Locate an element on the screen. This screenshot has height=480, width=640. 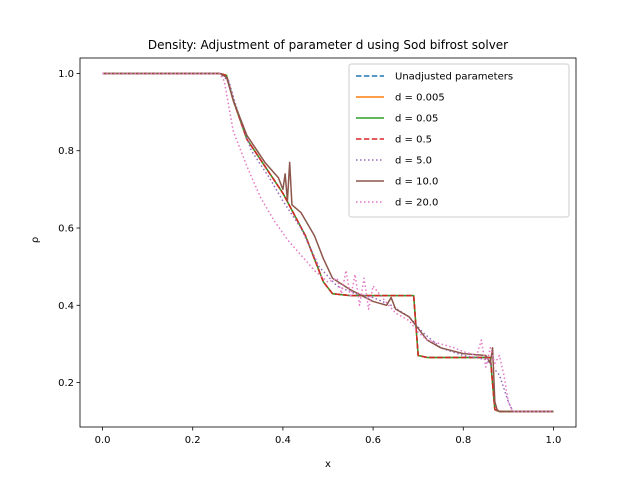
x-tick-label: 0.8 is located at coordinates (463, 440).